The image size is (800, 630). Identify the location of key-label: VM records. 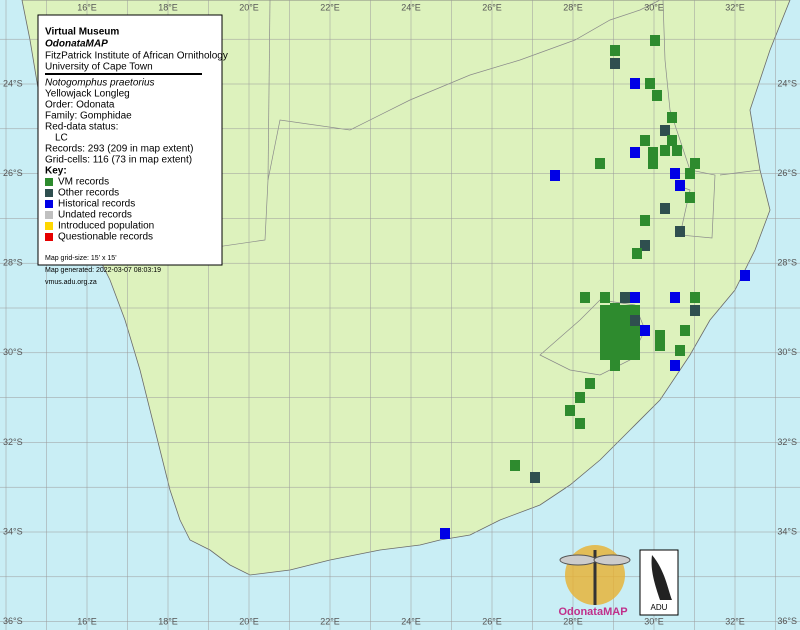
(83, 182).